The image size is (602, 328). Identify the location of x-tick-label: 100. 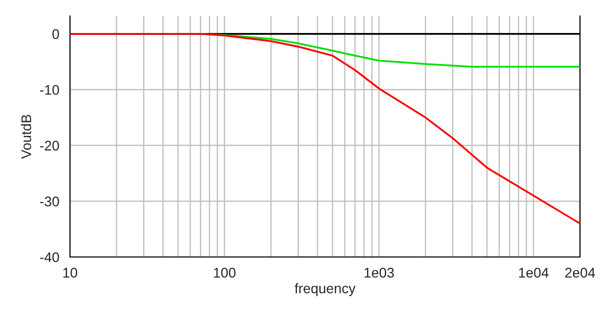
(225, 273).